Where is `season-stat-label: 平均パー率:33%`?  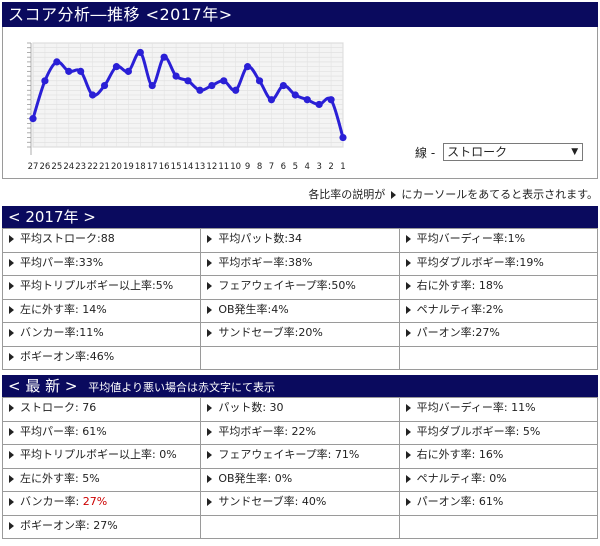 season-stat-label: 平均パー率:33% is located at coordinates (62, 262).